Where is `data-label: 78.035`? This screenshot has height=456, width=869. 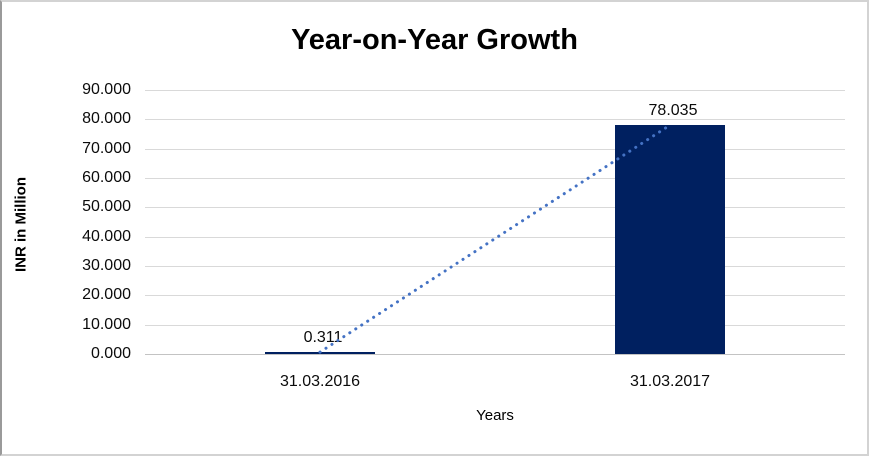
data-label: 78.035 is located at coordinates (673, 110).